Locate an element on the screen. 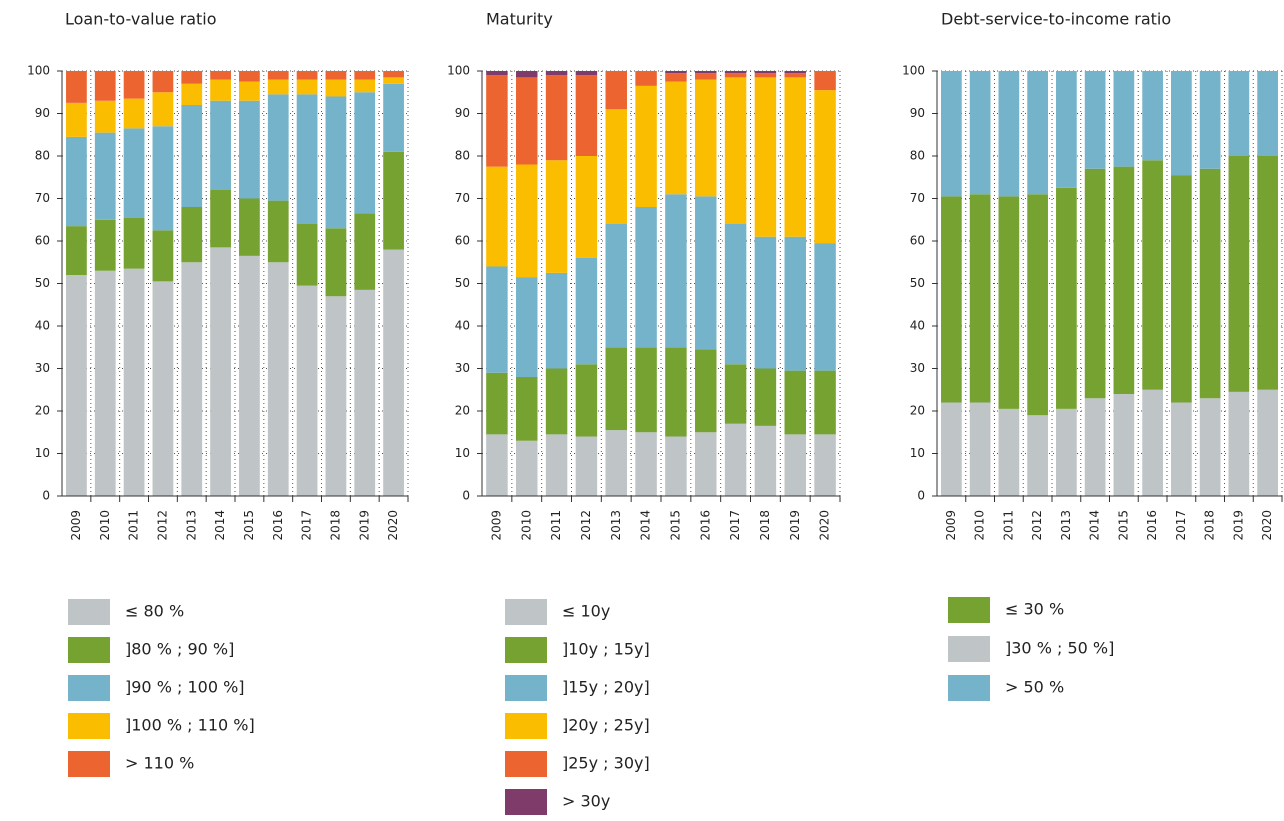  legend-label: ]25y ; 30y] is located at coordinates (606, 763).